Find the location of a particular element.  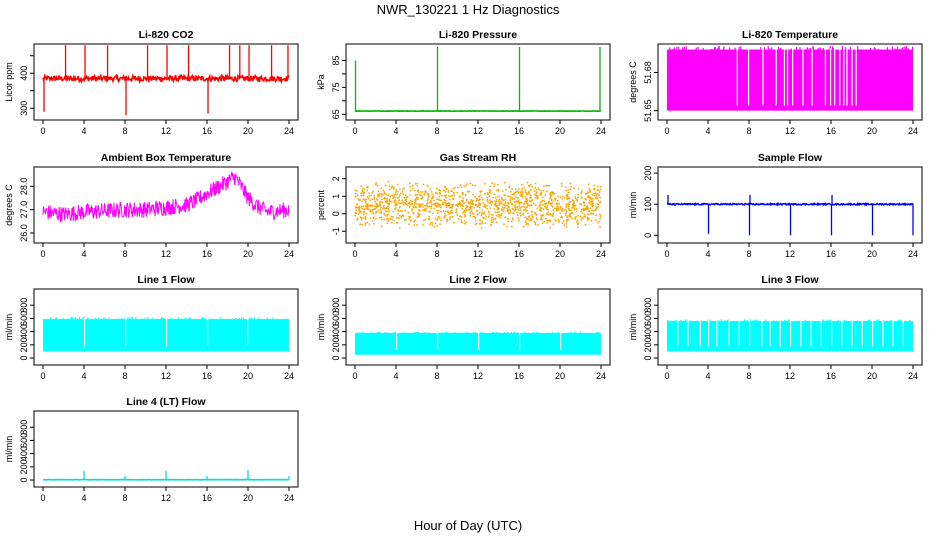

y-tick-label: 51.65 is located at coordinates (648, 110).